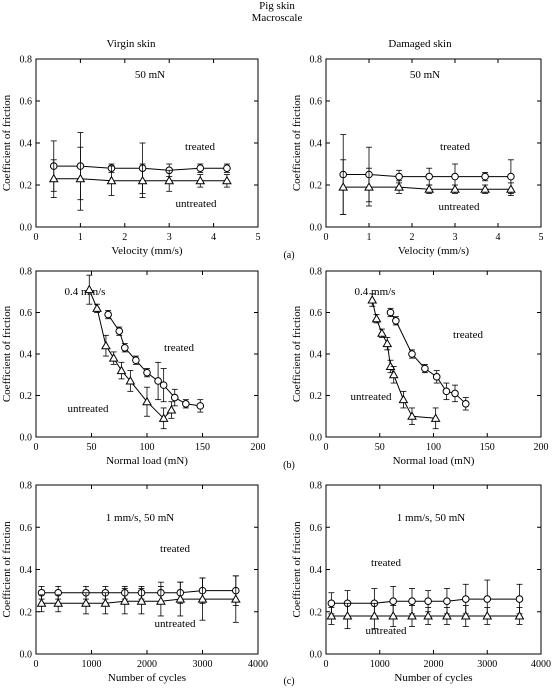 This screenshot has width=554, height=688. I want to click on x-tick-label: 3, so click(169, 237).